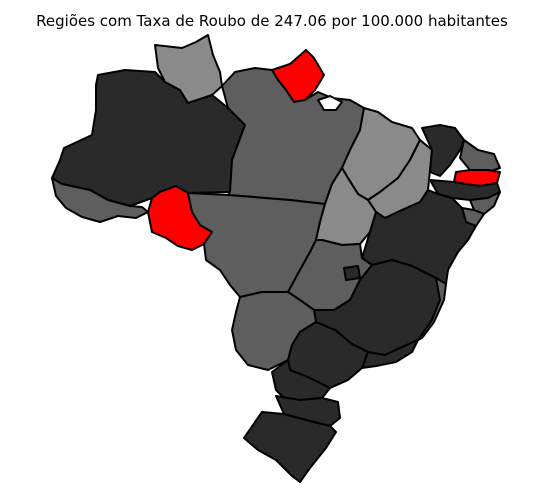 Image resolution: width=544 pixels, height=496 pixels. What do you see at coordinates (100, 200) in the screenshot?
I see `region-AC` at bounding box center [100, 200].